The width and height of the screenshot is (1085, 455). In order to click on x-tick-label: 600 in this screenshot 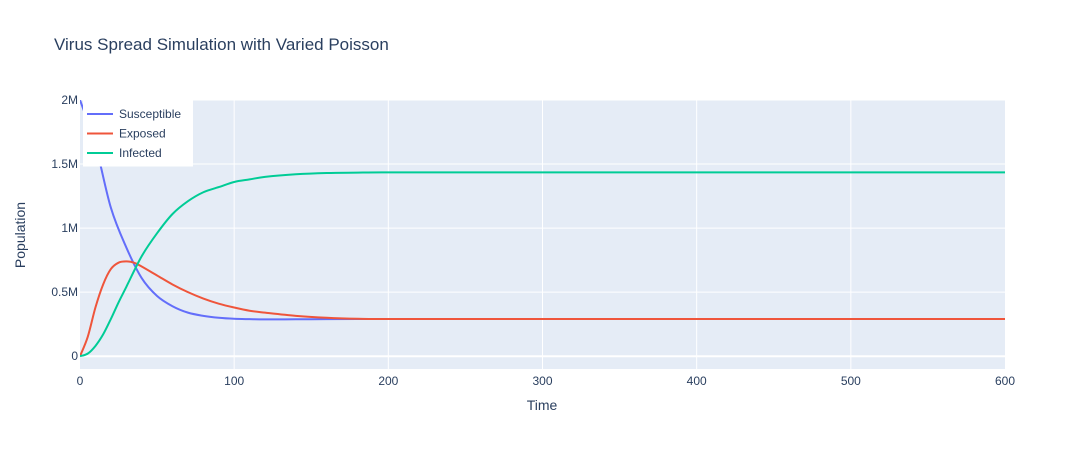, I will do `click(1005, 381)`.